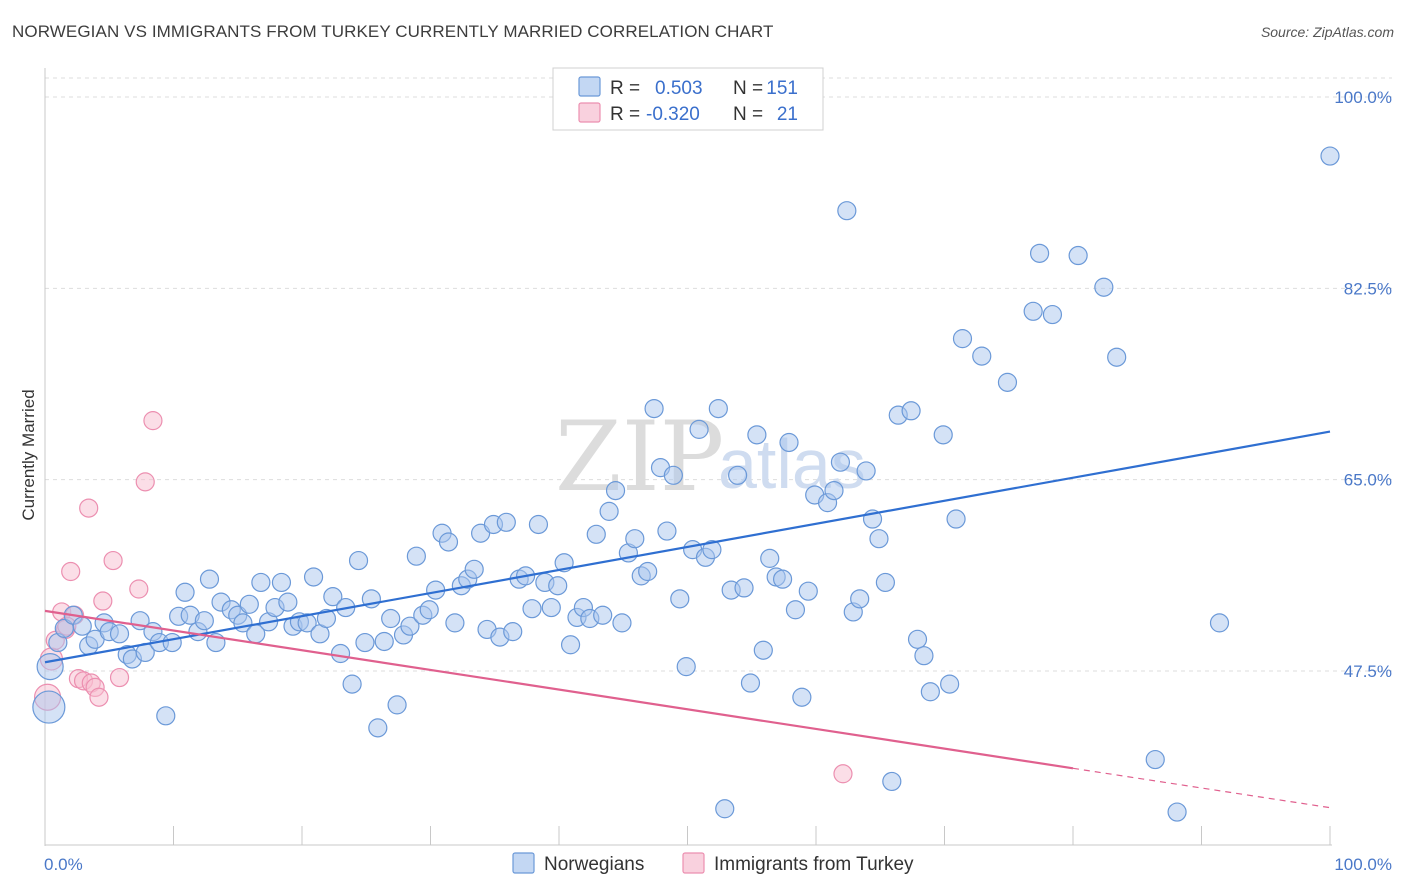 The image size is (1406, 892). What do you see at coordinates (1368, 480) in the screenshot?
I see `y-tick-label: 65.0%` at bounding box center [1368, 480].